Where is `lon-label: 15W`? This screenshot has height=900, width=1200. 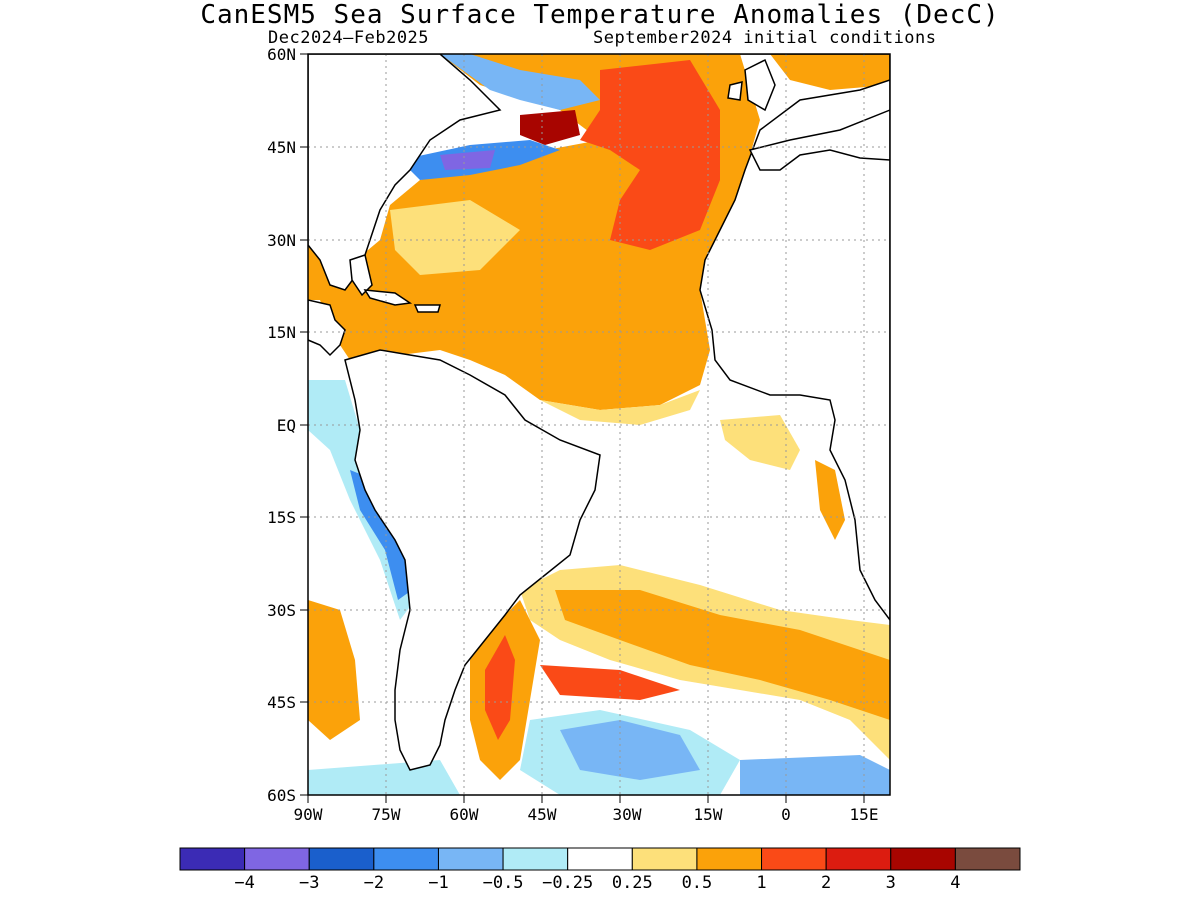 lon-label: 15W is located at coordinates (708, 814).